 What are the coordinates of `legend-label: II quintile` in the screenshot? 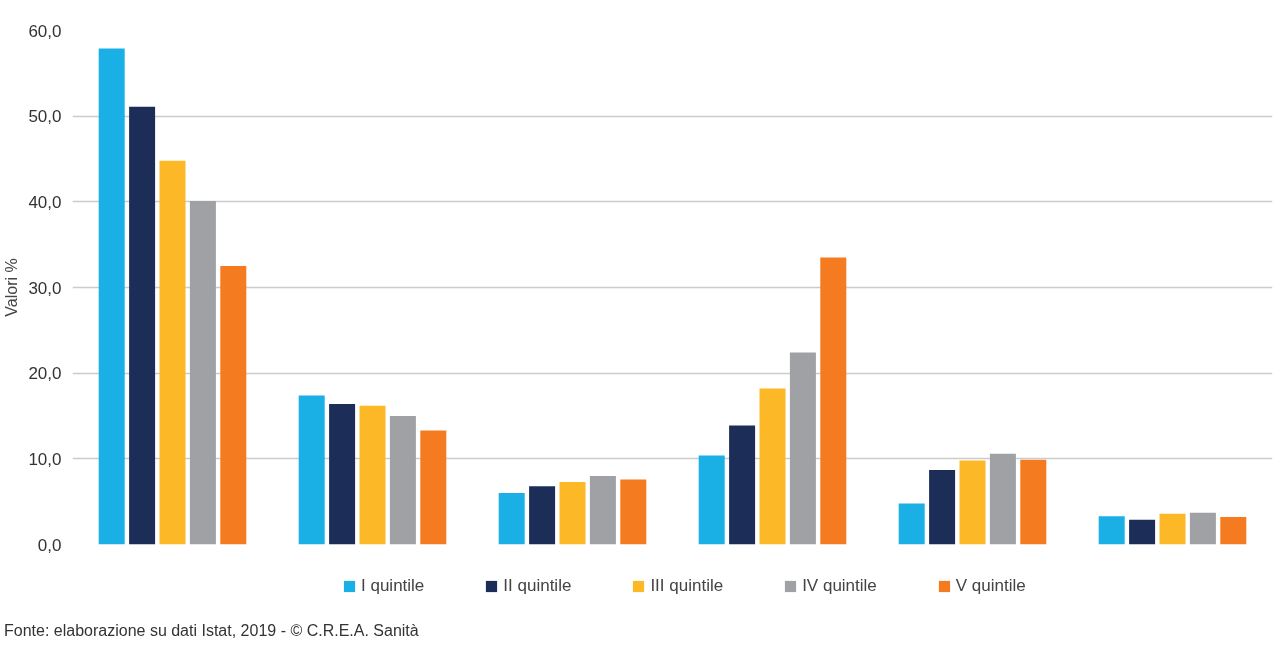 It's located at (537, 586).